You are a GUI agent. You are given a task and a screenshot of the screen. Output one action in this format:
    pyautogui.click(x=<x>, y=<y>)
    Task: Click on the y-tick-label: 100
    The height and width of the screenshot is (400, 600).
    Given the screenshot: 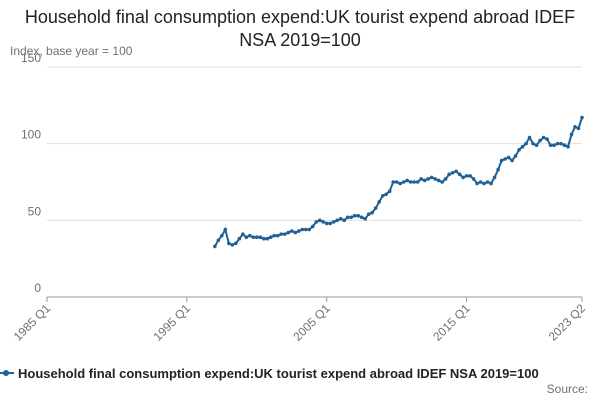 What is the action you would take?
    pyautogui.click(x=31, y=135)
    